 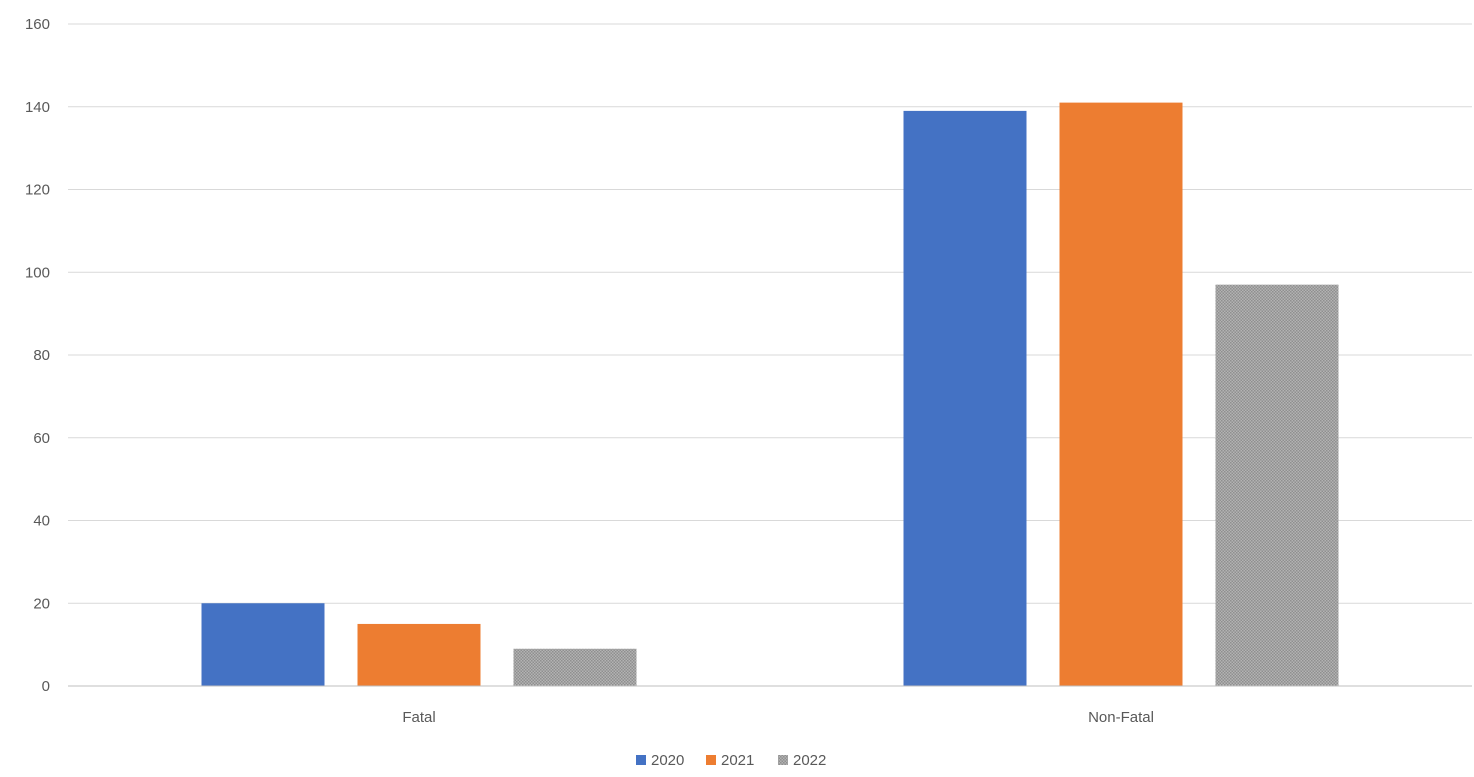 What do you see at coordinates (37, 190) in the screenshot?
I see `y-tick-label: 120` at bounding box center [37, 190].